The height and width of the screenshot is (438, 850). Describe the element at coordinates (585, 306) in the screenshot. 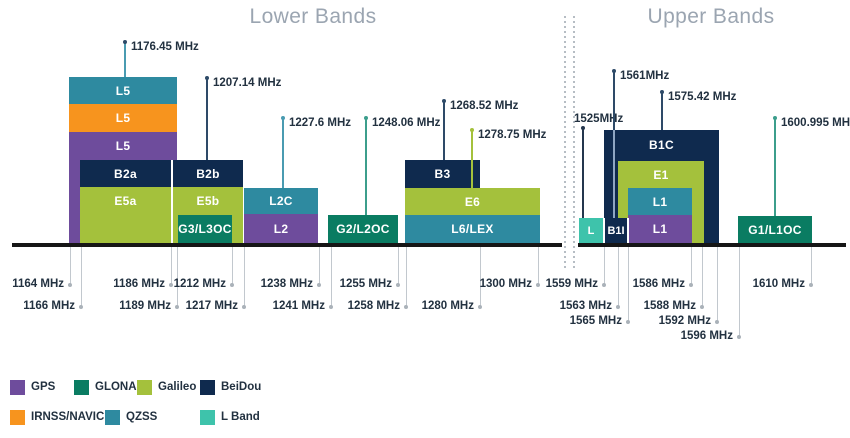

I see `freq-label-1563: 1563 MHz` at that location.